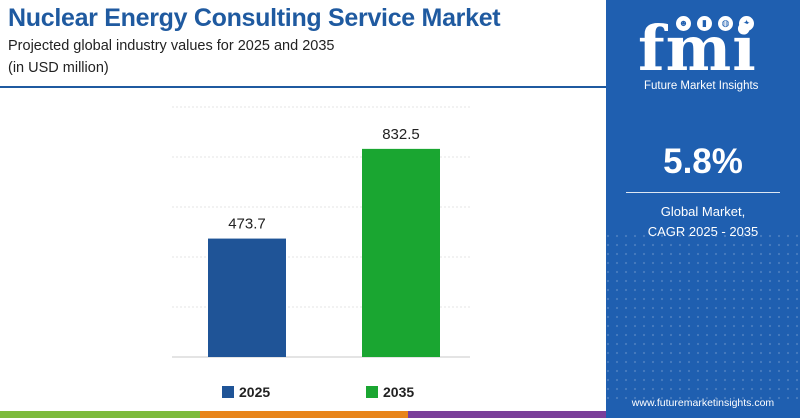 The image size is (800, 418). Describe the element at coordinates (401, 252) in the screenshot. I see `bar-2035` at that location.